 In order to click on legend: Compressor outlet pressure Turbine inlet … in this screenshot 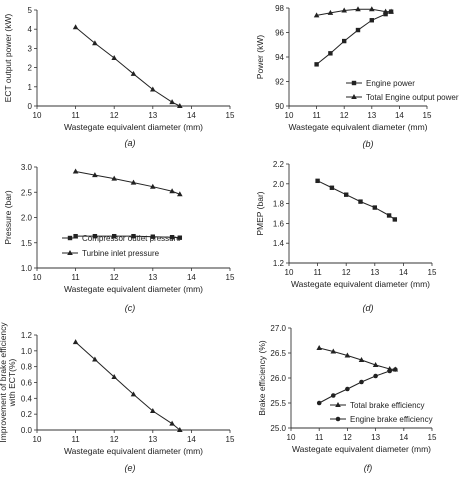, I will do `click(121, 246)`.